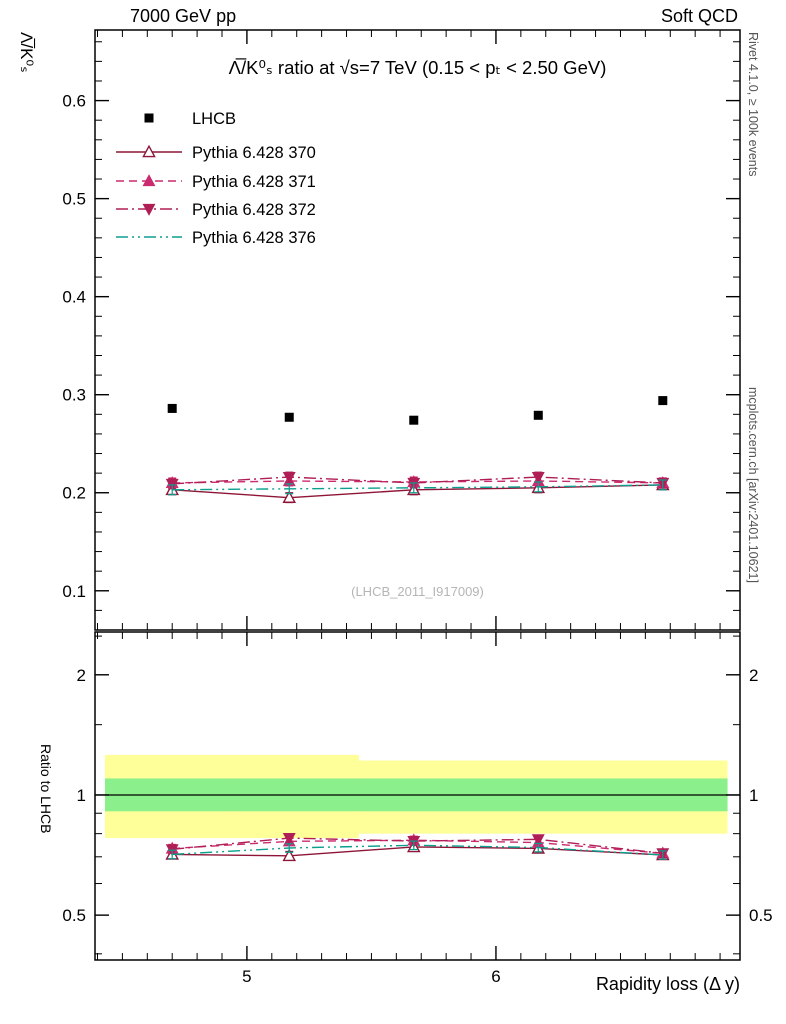 The height and width of the screenshot is (1024, 786). What do you see at coordinates (254, 210) in the screenshot?
I see `legend-label: Pythia 6.428 372` at bounding box center [254, 210].